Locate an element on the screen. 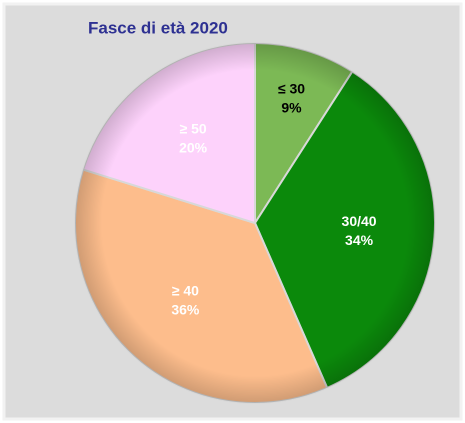  slice-category-label: ≥ 40 is located at coordinates (185, 291).